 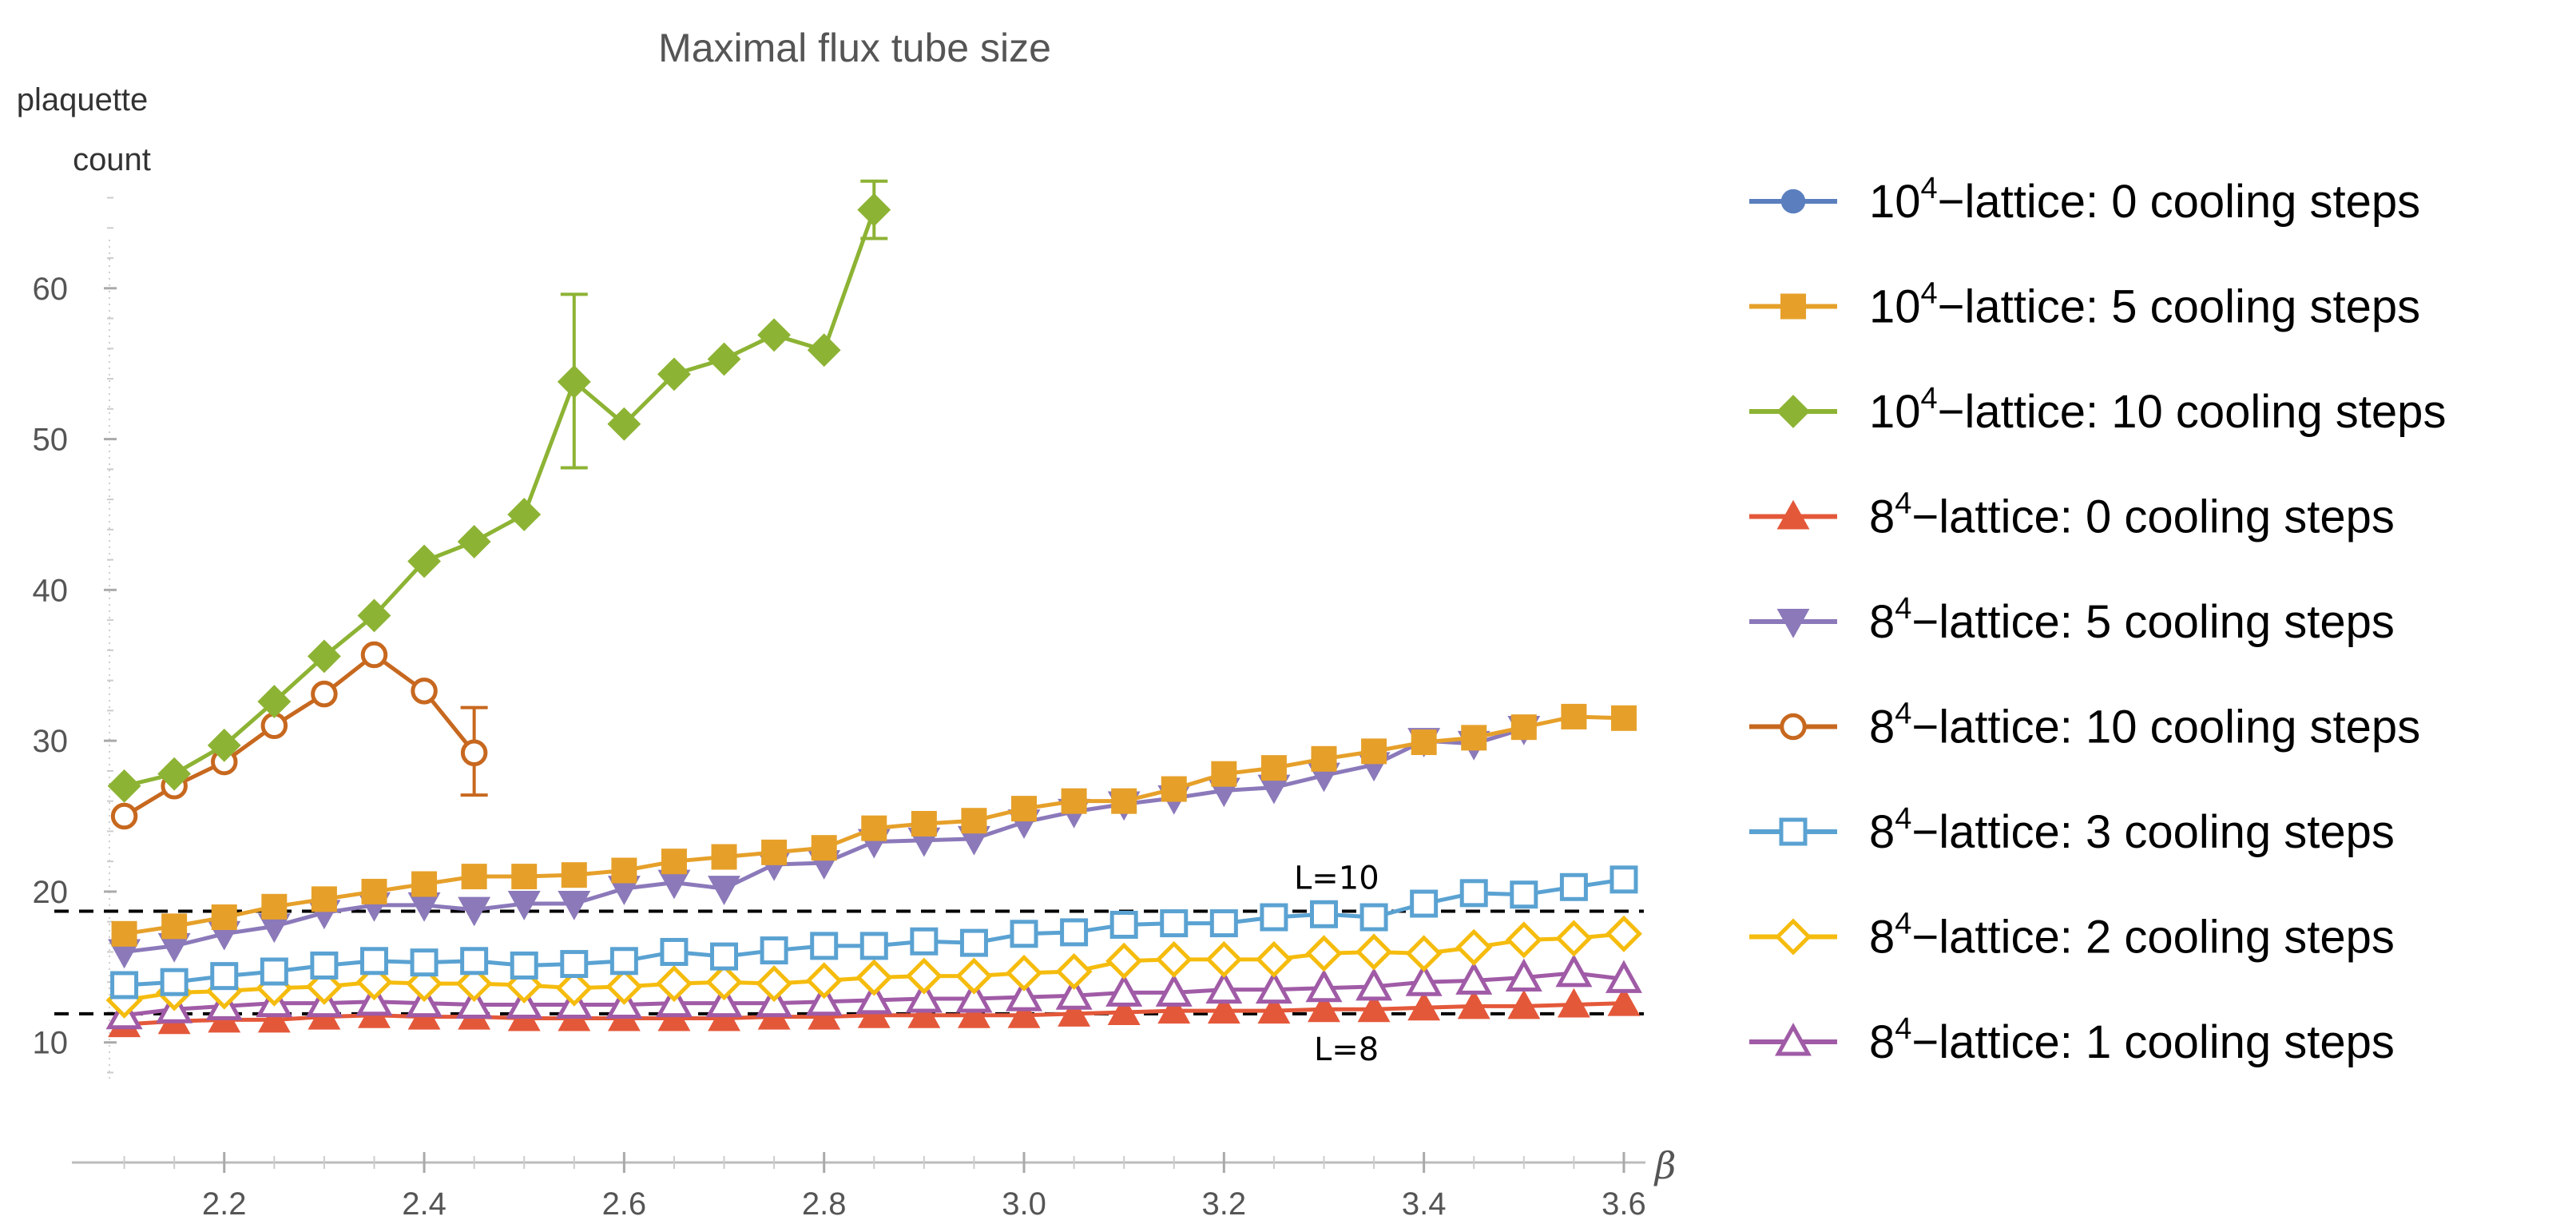 I want to click on legend-label: 84−lattice: 5 cooling steps, so click(x=2132, y=620).